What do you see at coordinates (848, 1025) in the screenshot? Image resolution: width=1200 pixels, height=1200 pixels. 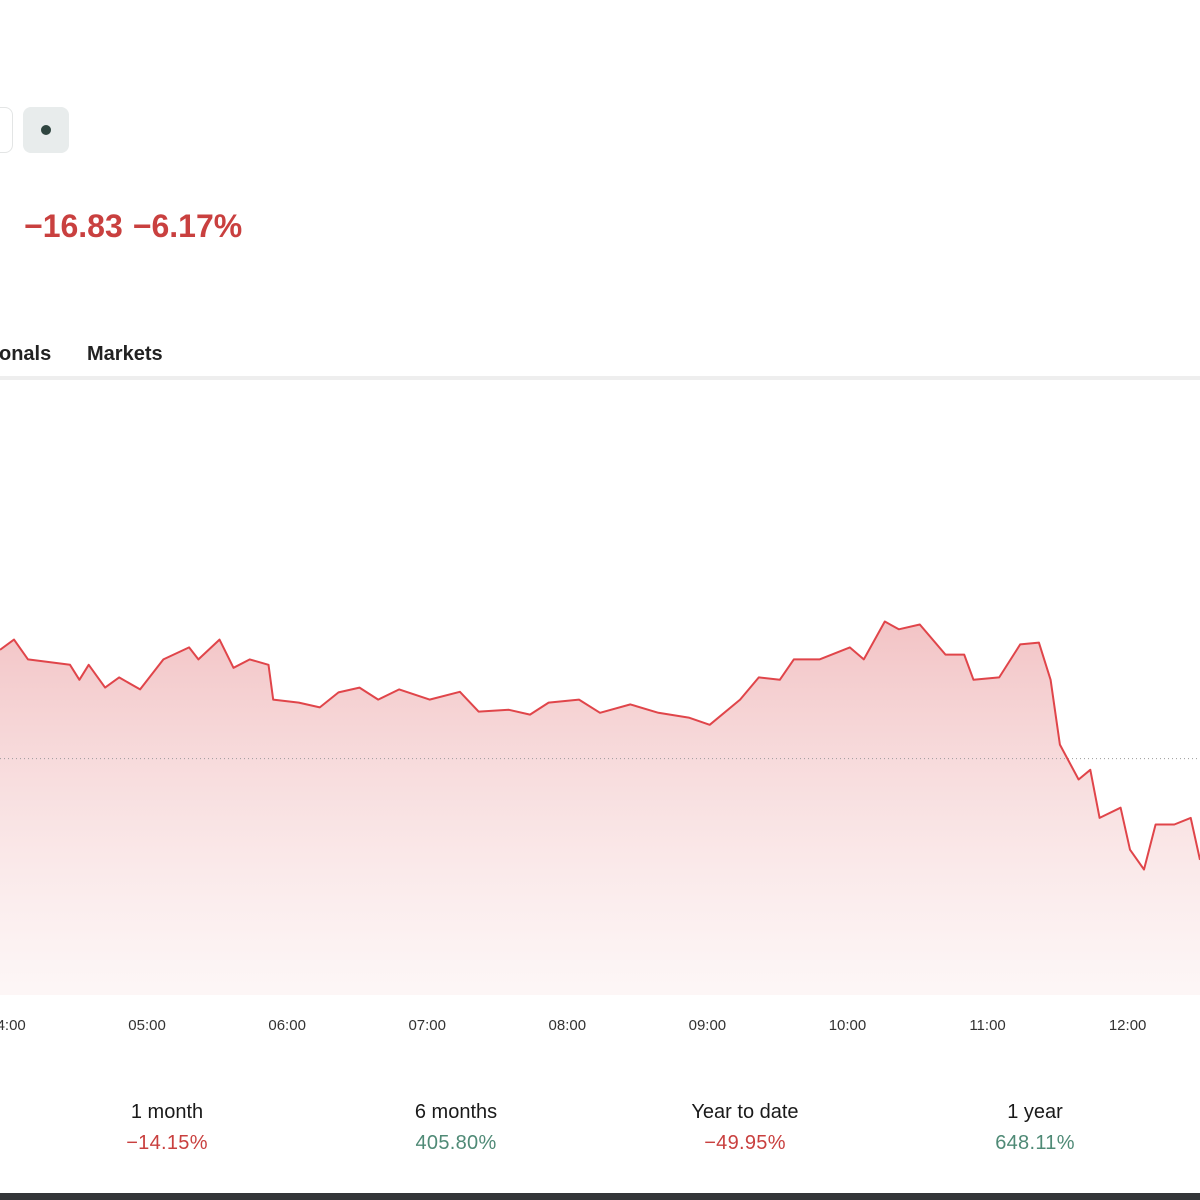 I see `x-tick-label: 10:00` at bounding box center [848, 1025].